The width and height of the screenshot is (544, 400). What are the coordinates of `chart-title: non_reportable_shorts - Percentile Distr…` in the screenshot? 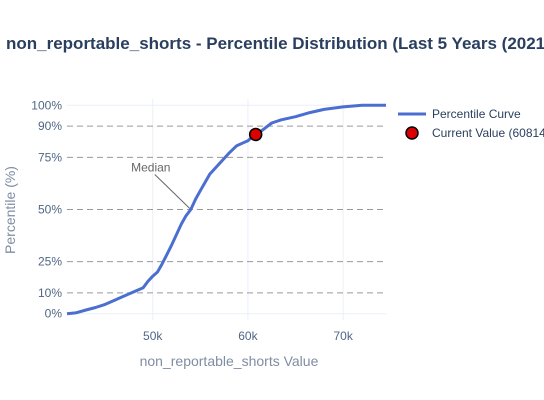 It's located at (275, 43).